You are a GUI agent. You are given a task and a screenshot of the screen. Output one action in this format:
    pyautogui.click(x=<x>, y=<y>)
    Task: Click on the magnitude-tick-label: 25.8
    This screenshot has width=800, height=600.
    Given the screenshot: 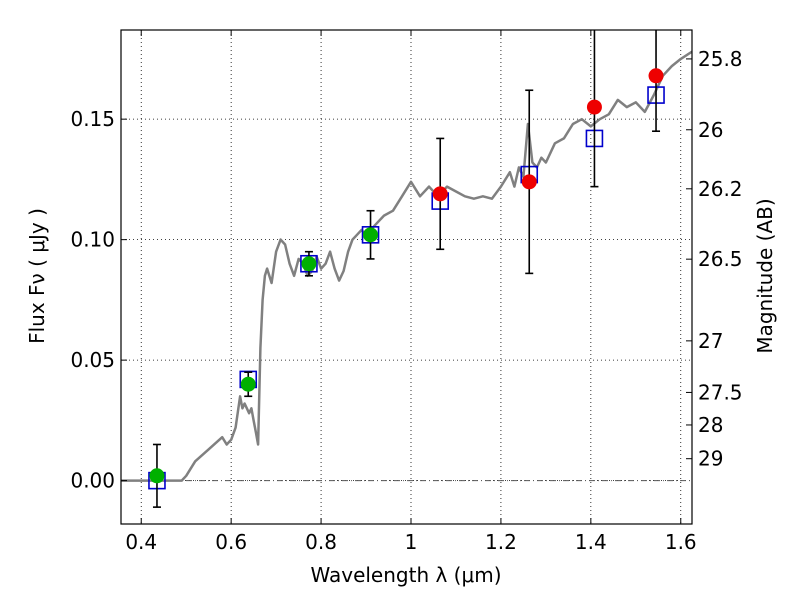 What is the action you would take?
    pyautogui.click(x=720, y=59)
    